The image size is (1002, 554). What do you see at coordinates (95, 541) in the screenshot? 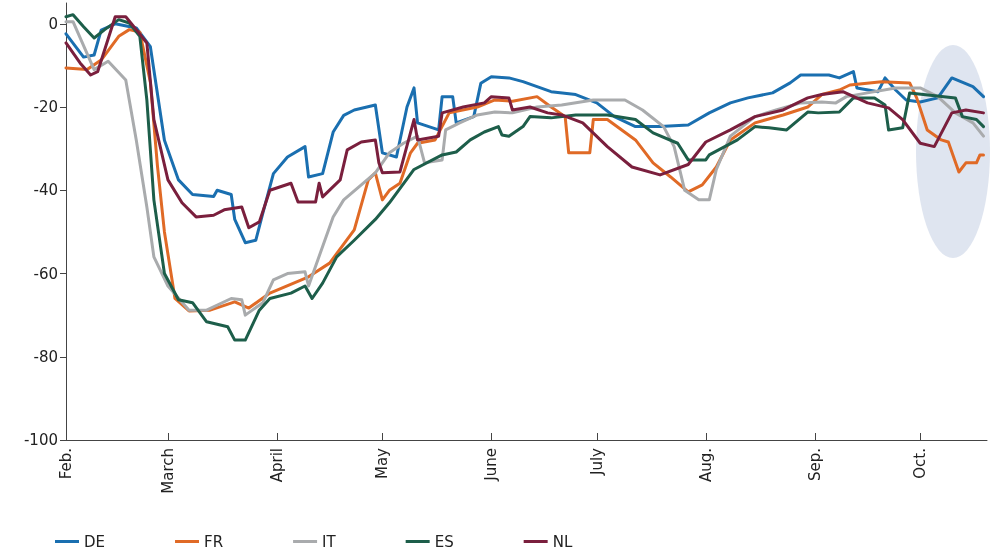
I see `legend-label: DE` at bounding box center [95, 541].